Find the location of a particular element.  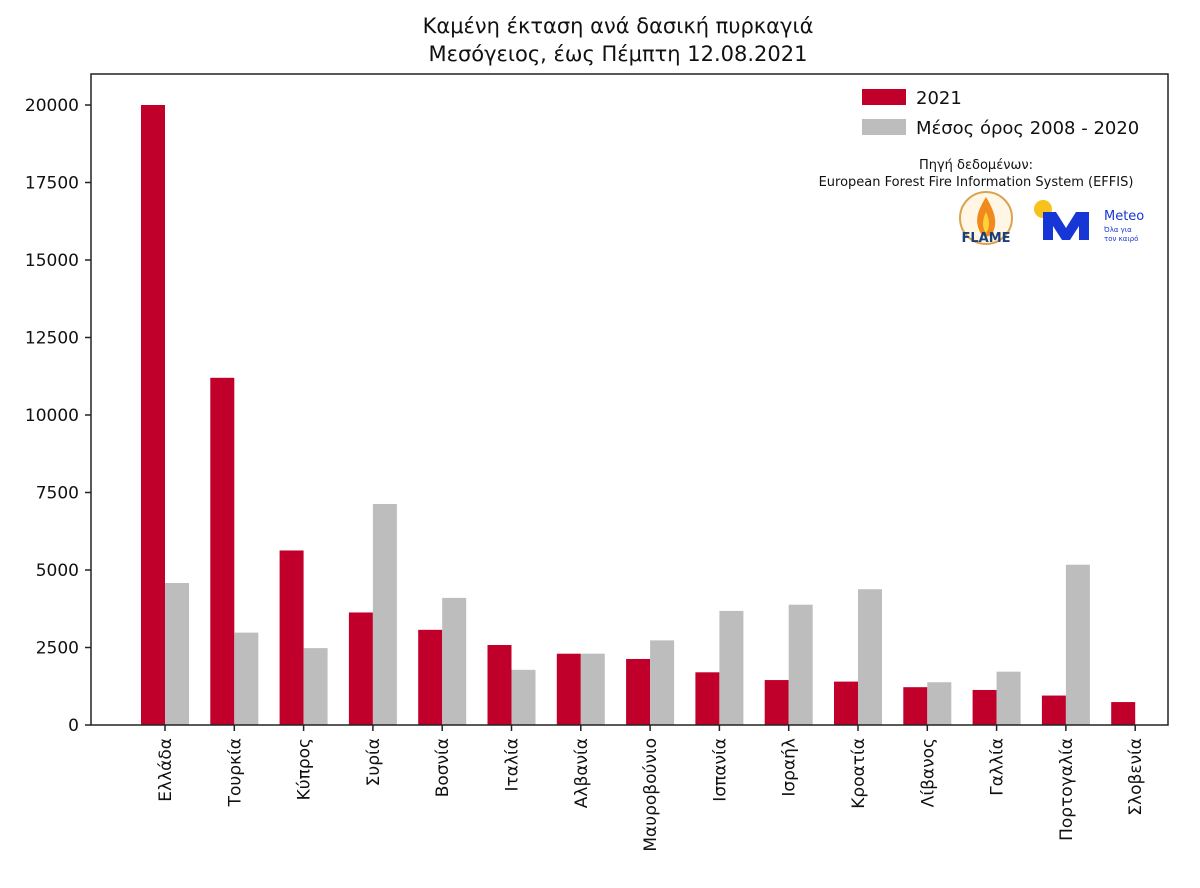

y-tick-label-4: 10000 is located at coordinates (52, 416).